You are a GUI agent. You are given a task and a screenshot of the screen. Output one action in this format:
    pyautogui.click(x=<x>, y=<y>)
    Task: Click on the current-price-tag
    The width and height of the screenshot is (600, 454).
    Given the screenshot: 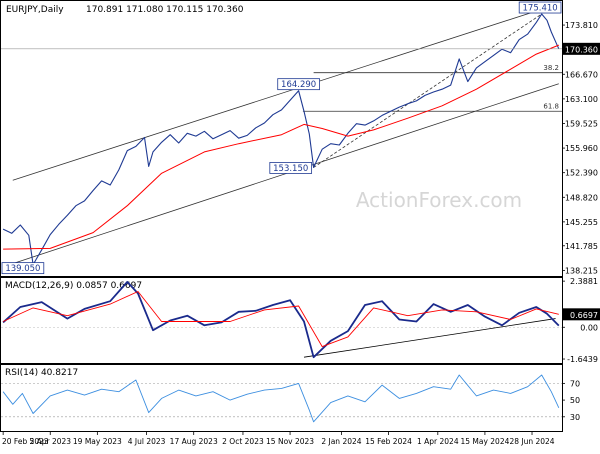 What is the action you would take?
    pyautogui.click(x=581, y=48)
    